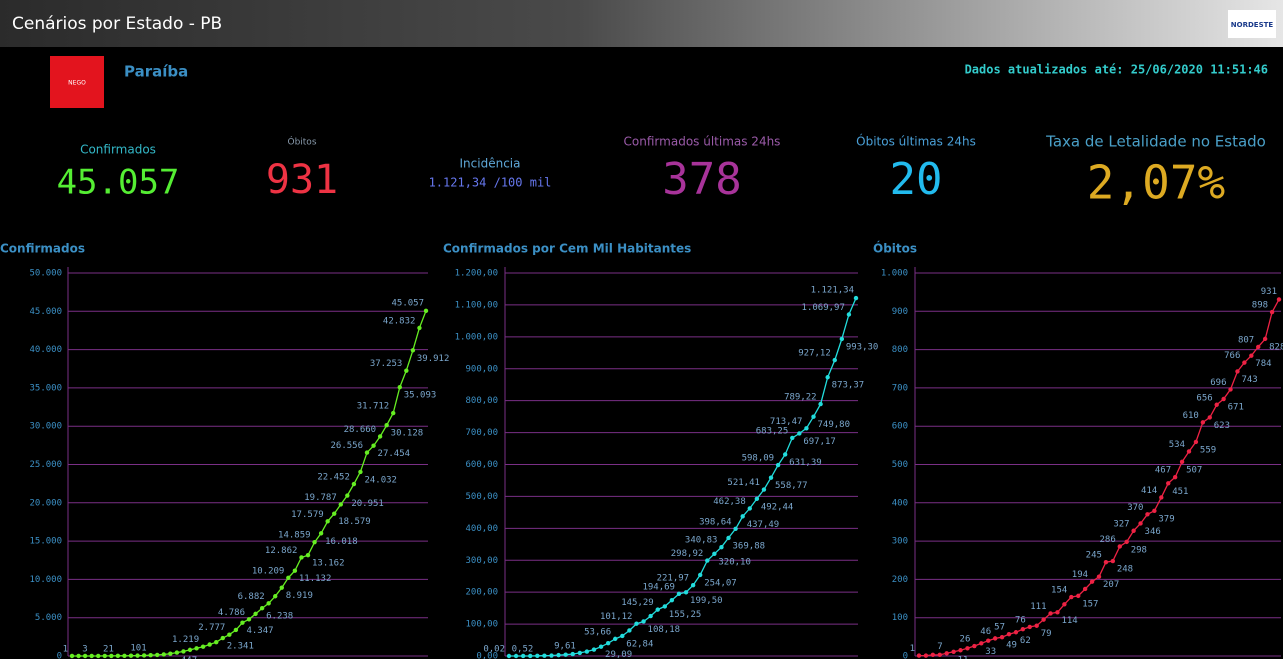 The height and width of the screenshot is (659, 1283). I want to click on data-label: 610, so click(1191, 416).